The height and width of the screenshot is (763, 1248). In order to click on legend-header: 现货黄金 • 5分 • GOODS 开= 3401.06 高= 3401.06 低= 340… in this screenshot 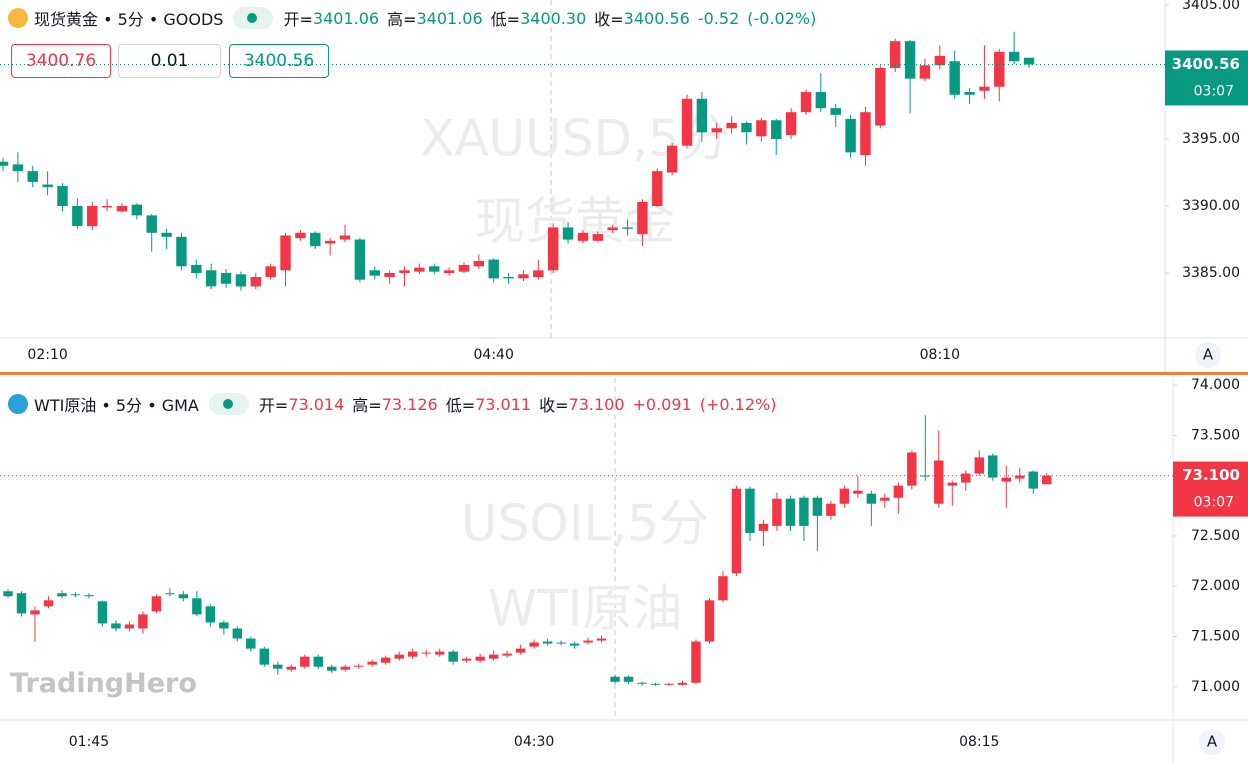, I will do `click(412, 18)`.